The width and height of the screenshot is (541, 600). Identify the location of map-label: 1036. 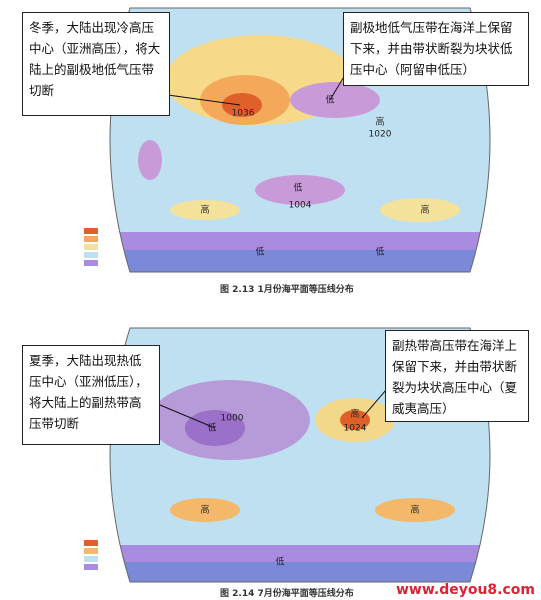
(243, 114).